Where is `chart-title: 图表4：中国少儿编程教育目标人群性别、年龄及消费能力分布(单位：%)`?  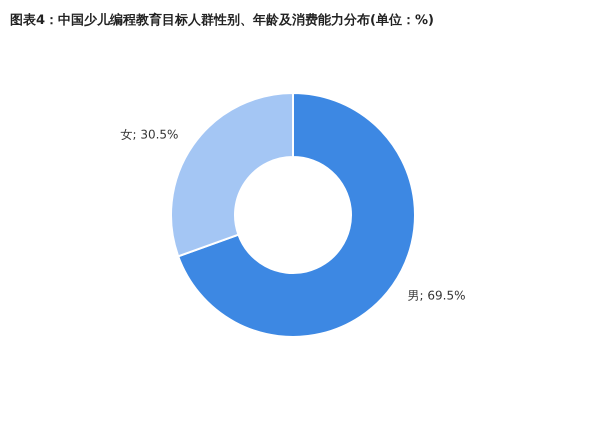 chart-title: 图表4：中国少儿编程教育目标人群性别、年龄及消费能力分布(单位：%) is located at coordinates (222, 20).